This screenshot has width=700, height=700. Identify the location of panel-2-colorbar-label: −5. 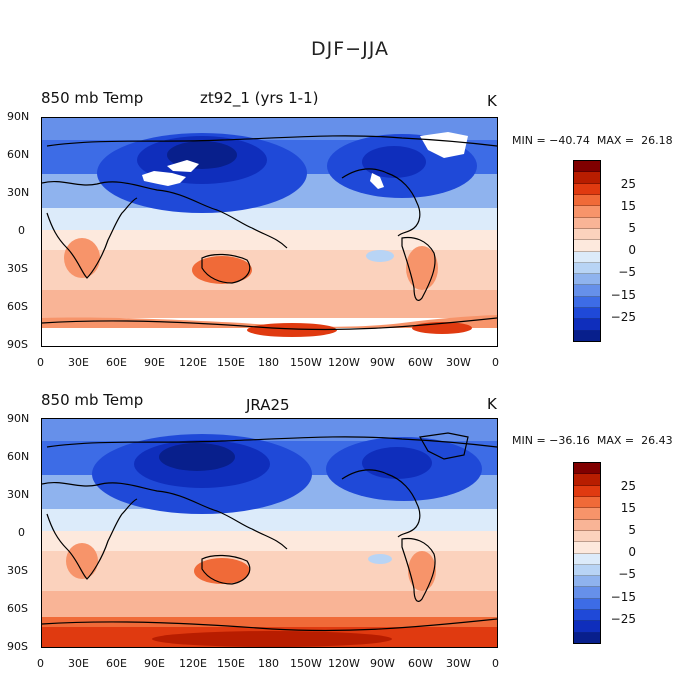
(627, 574).